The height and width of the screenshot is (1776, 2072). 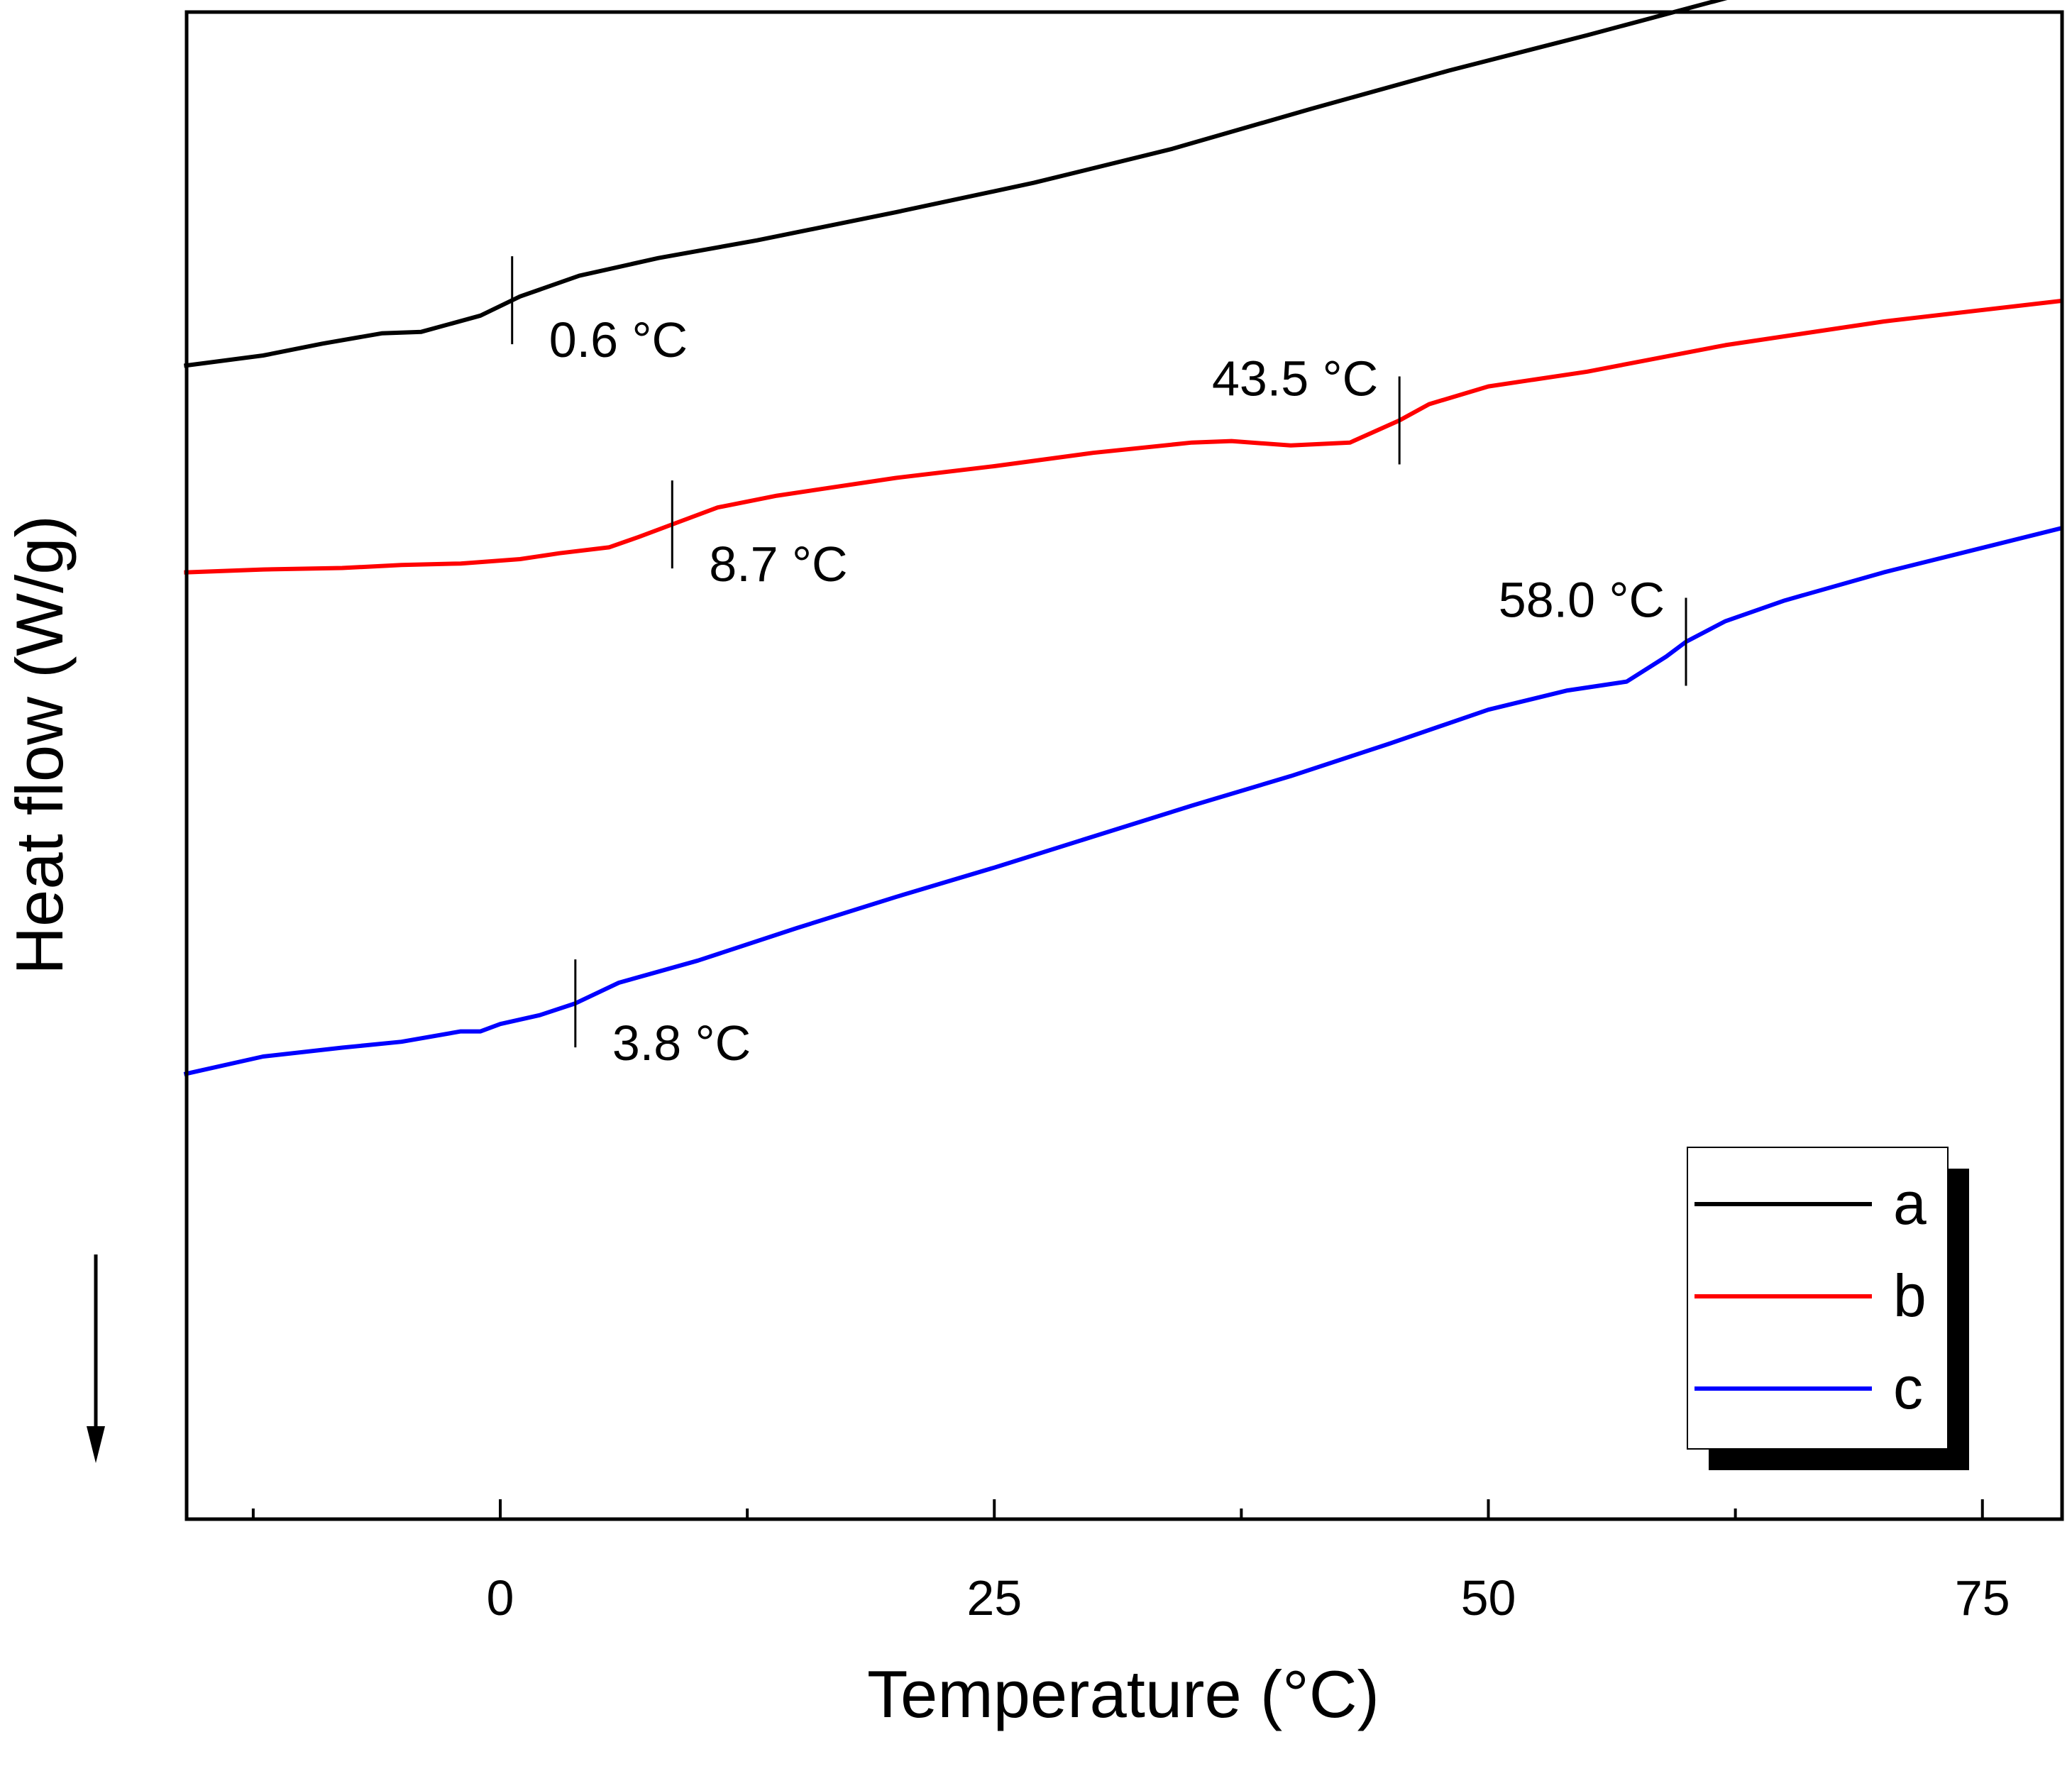 What do you see at coordinates (1295, 378) in the screenshot?
I see `transition-label-b-2: 43.5 °C` at bounding box center [1295, 378].